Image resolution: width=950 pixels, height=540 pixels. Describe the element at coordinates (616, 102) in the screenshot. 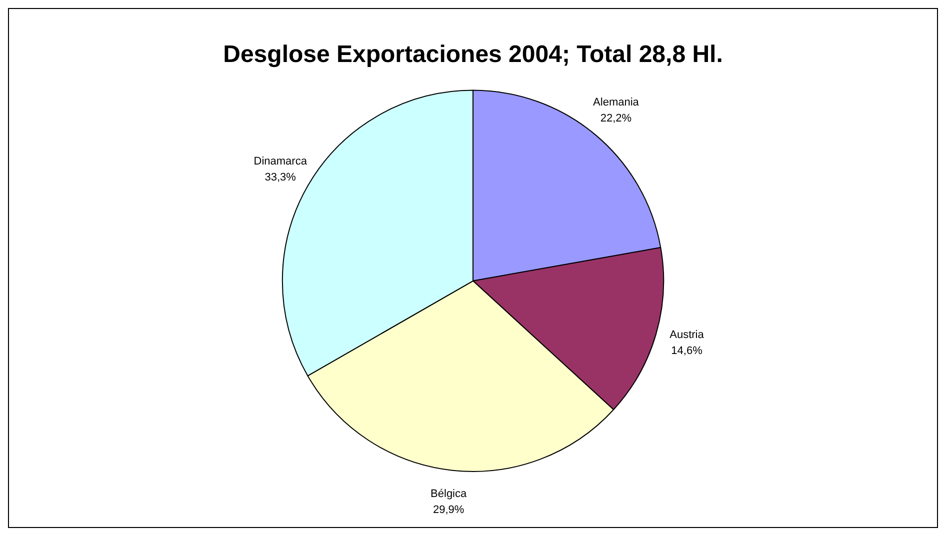

I see `slice-label: Alemania` at that location.